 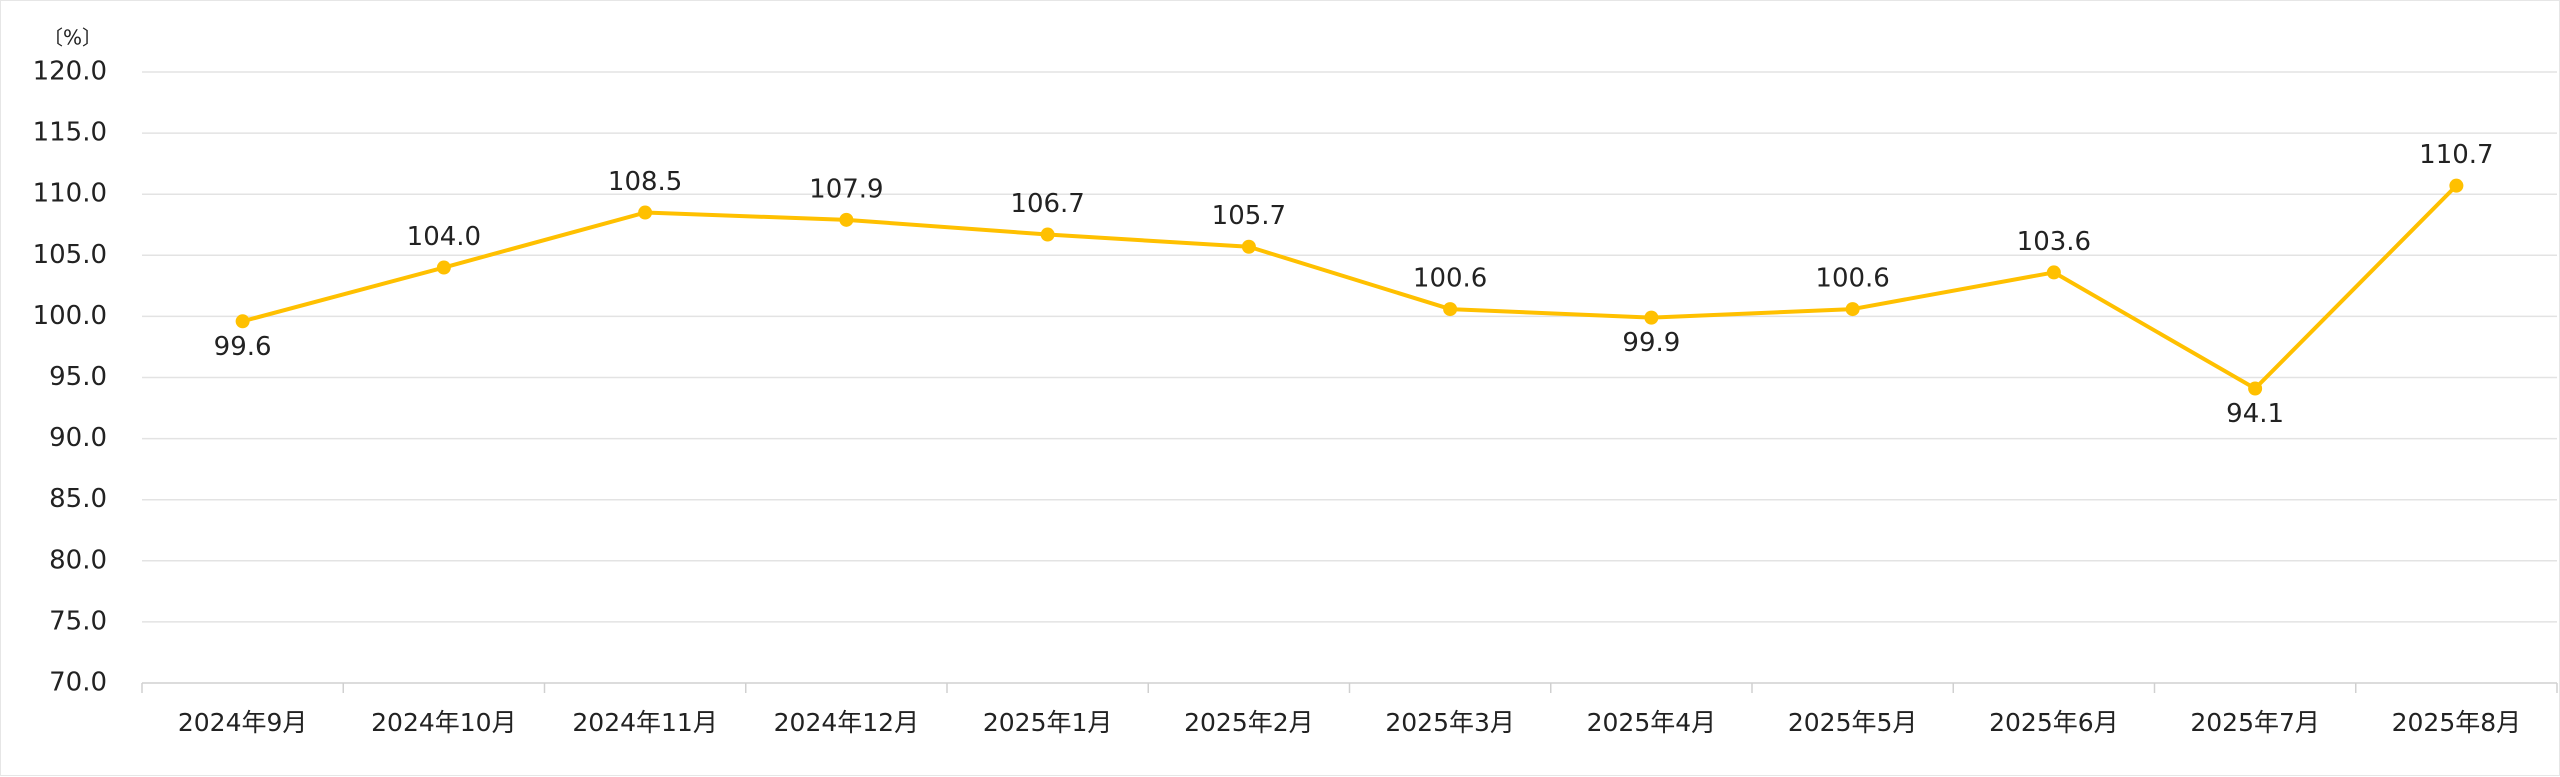 I want to click on x-tick-label: 2024年12月, so click(x=846, y=722).